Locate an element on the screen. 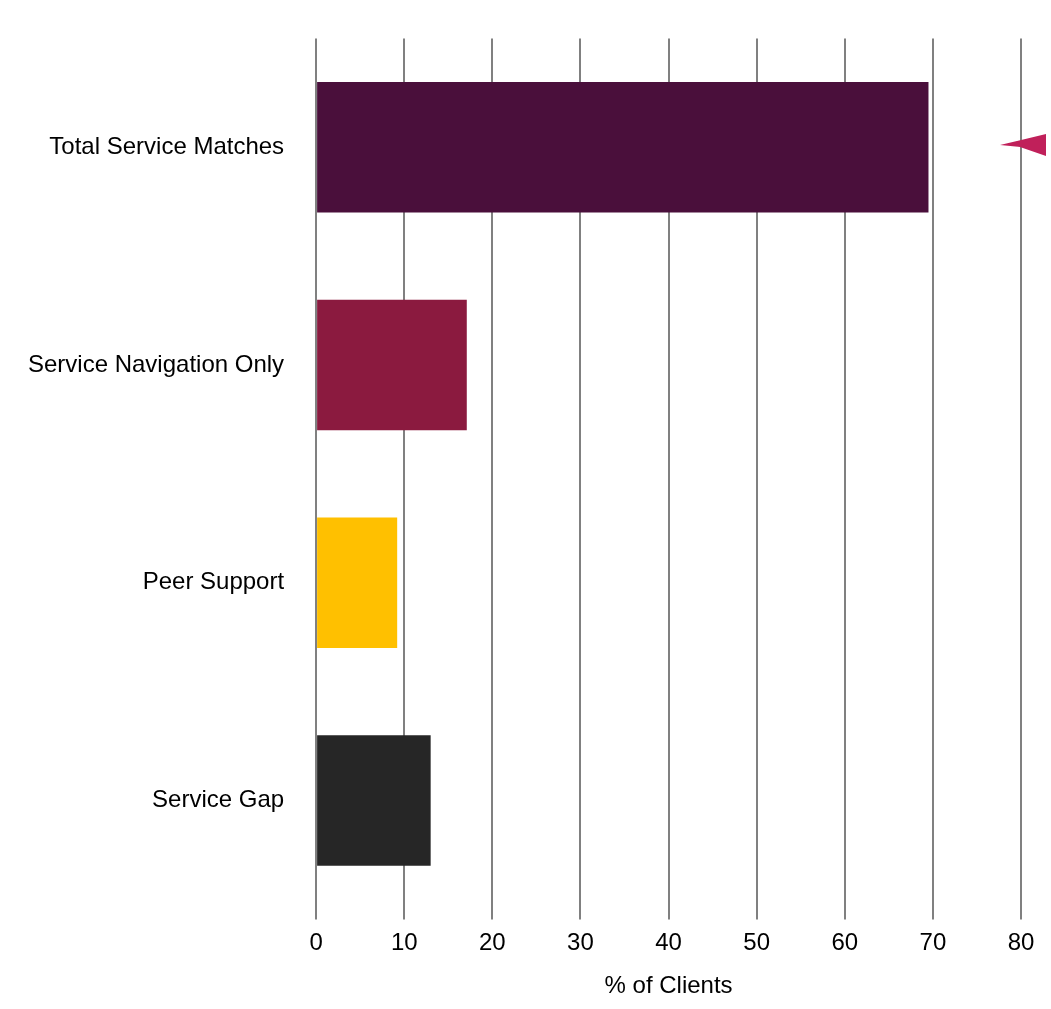 The width and height of the screenshot is (1051, 1009). y-tick-label: Service Navigation Only is located at coordinates (156, 363).